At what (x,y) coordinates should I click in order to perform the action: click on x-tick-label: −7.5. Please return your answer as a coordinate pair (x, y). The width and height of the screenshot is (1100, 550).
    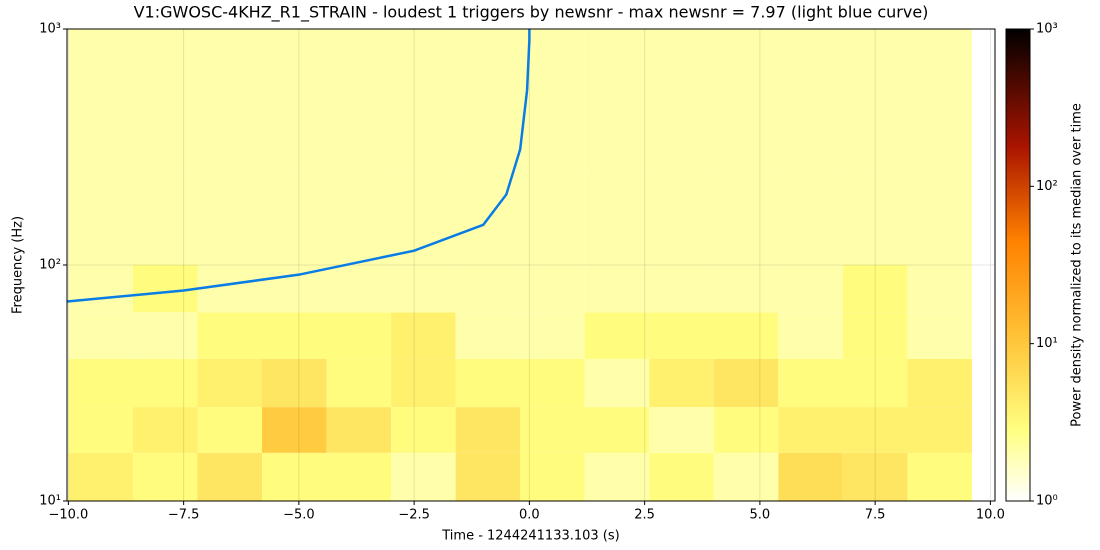
    Looking at the image, I should click on (184, 515).